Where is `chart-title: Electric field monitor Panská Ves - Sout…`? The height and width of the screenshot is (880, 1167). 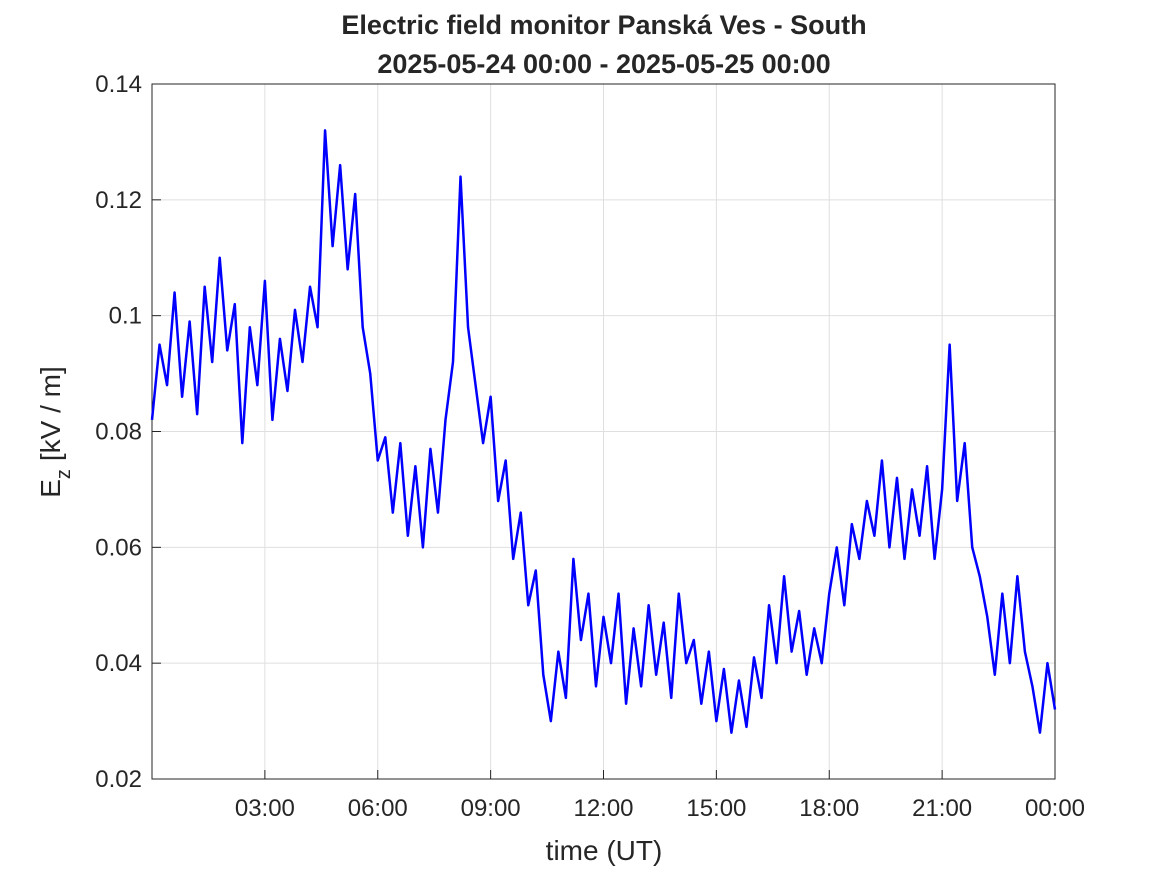
chart-title: Electric field monitor Panská Ves - Sout… is located at coordinates (603, 25).